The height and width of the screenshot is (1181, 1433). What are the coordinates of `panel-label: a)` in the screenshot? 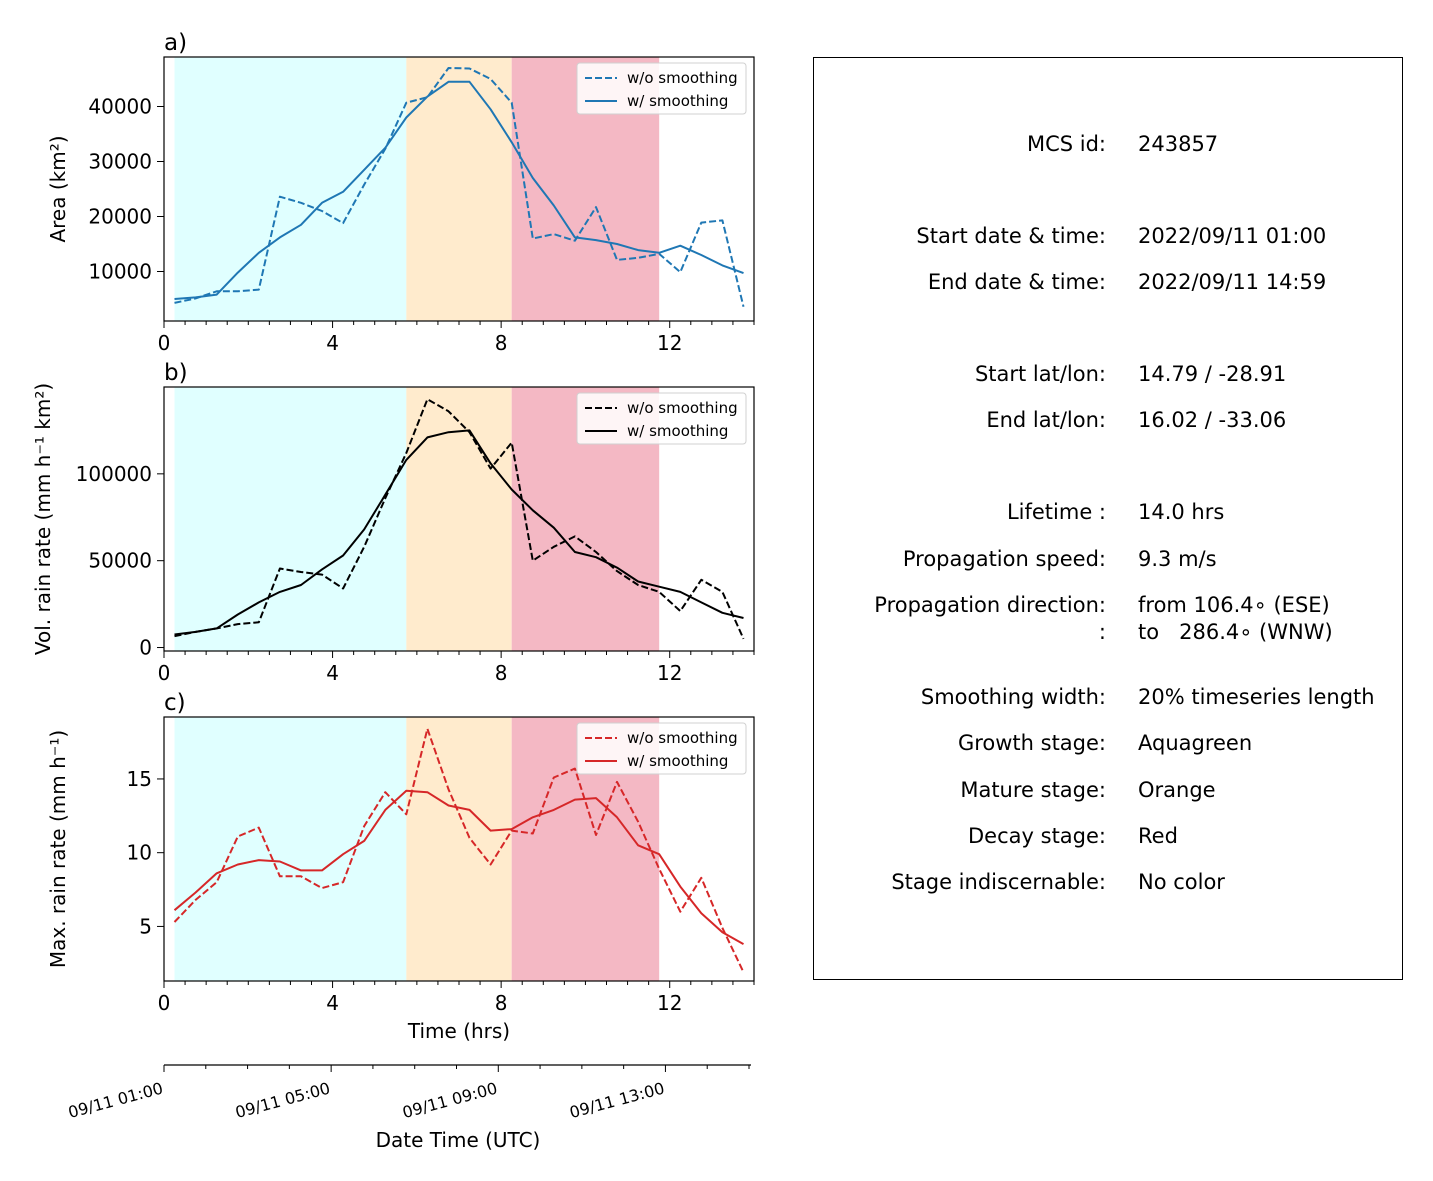 It's located at (175, 43).